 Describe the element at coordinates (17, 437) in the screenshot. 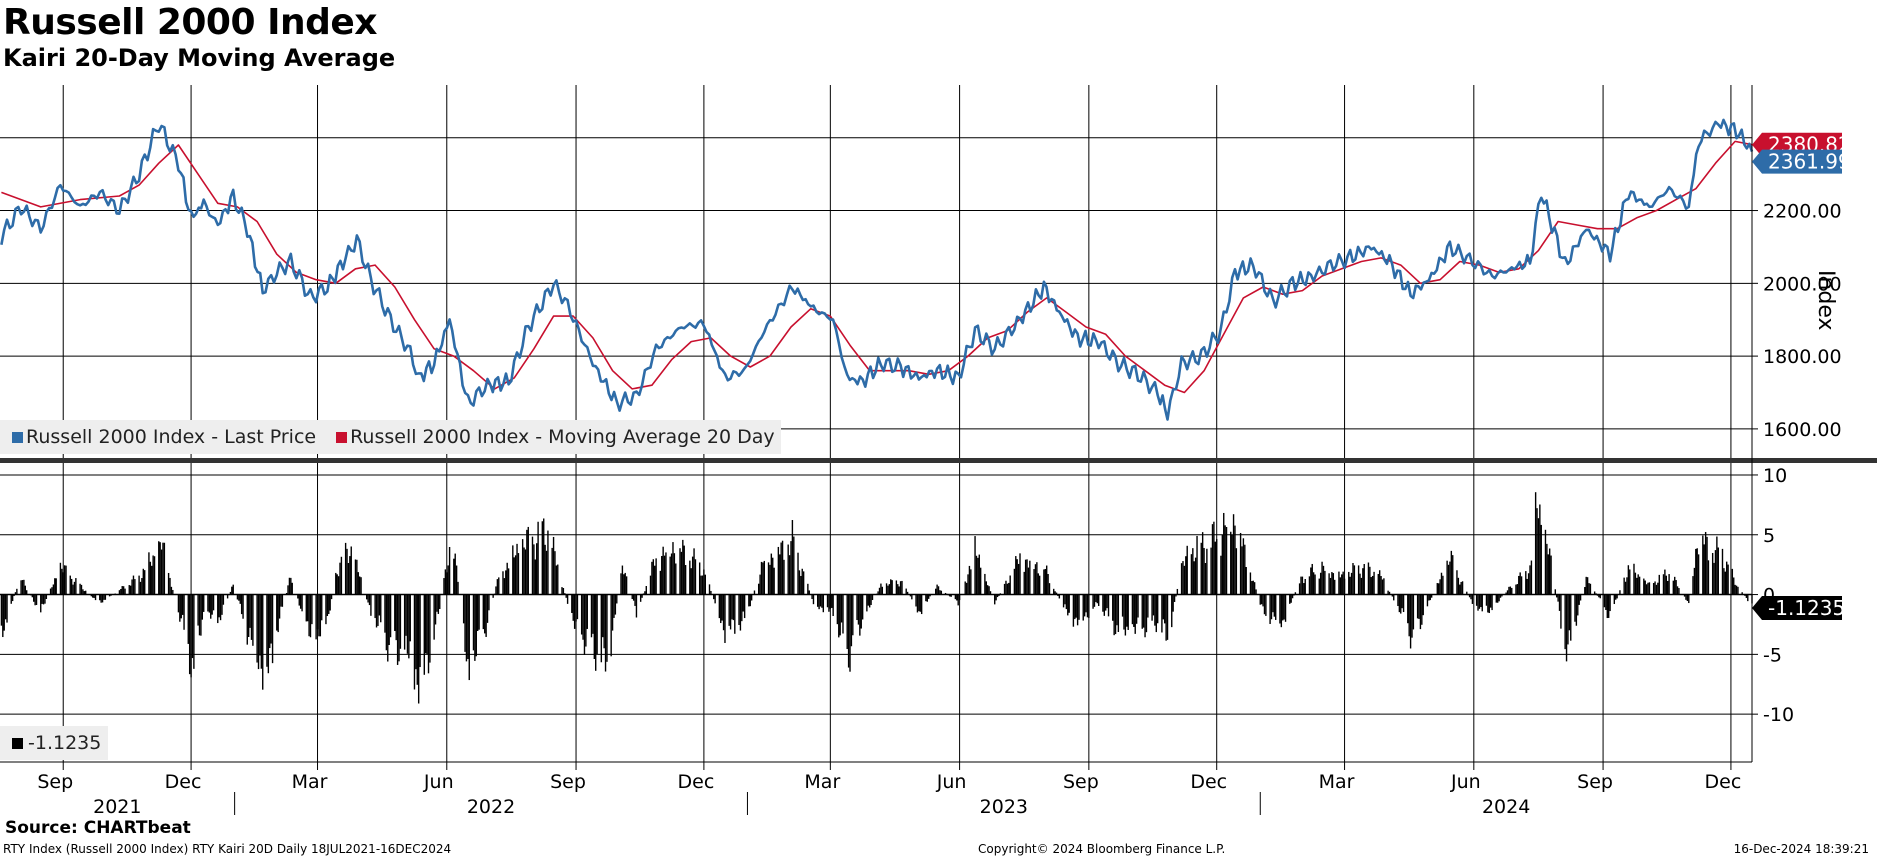

I see `legend-swatch-last-price` at that location.